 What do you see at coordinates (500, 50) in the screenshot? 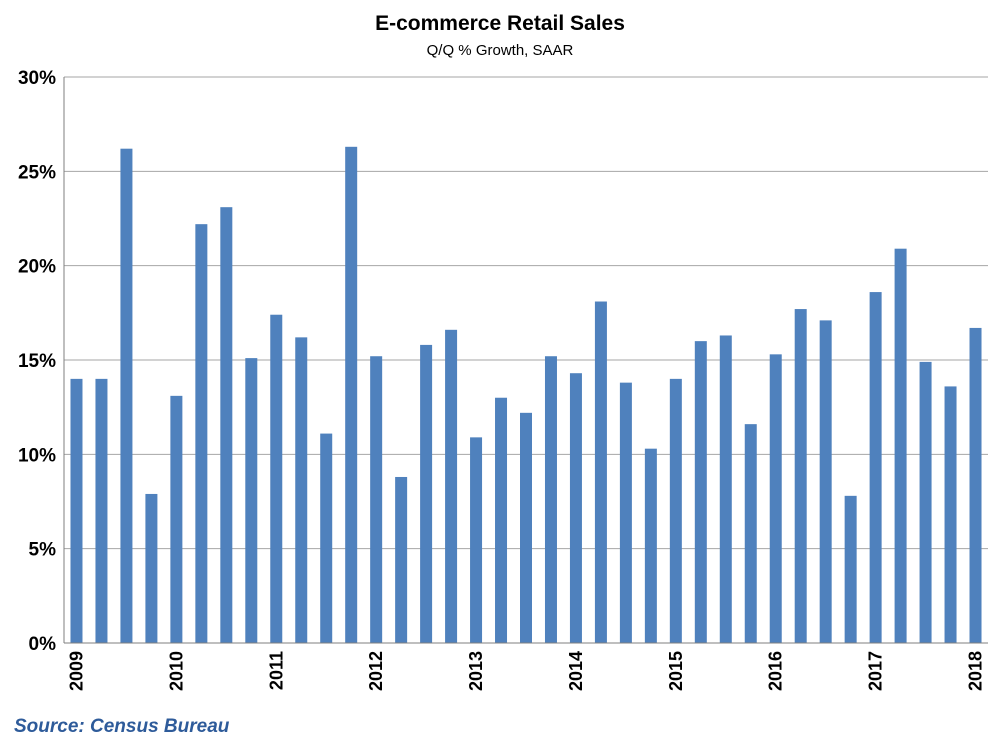
I see `chart-subtitle: Q/Q % Growth, SAAR` at bounding box center [500, 50].